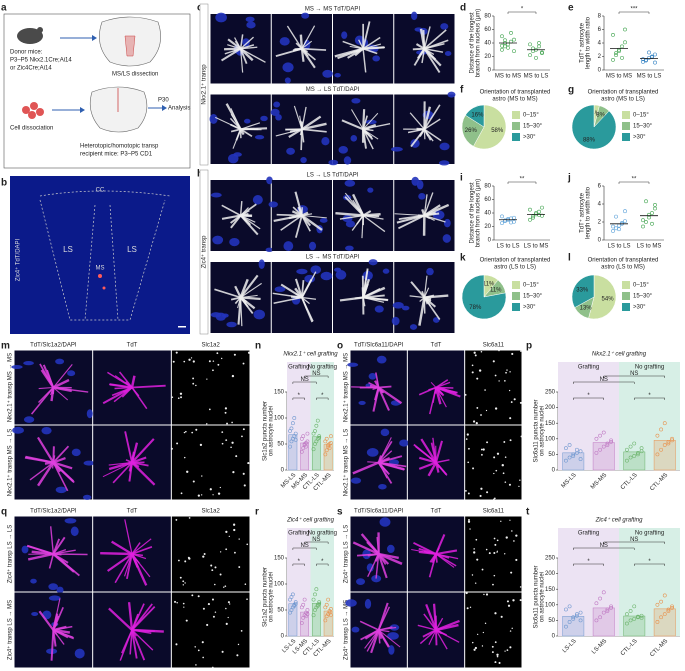 The width and height of the screenshot is (685, 671). I want to click on x-tick-label: LS to MS, so click(536, 247).